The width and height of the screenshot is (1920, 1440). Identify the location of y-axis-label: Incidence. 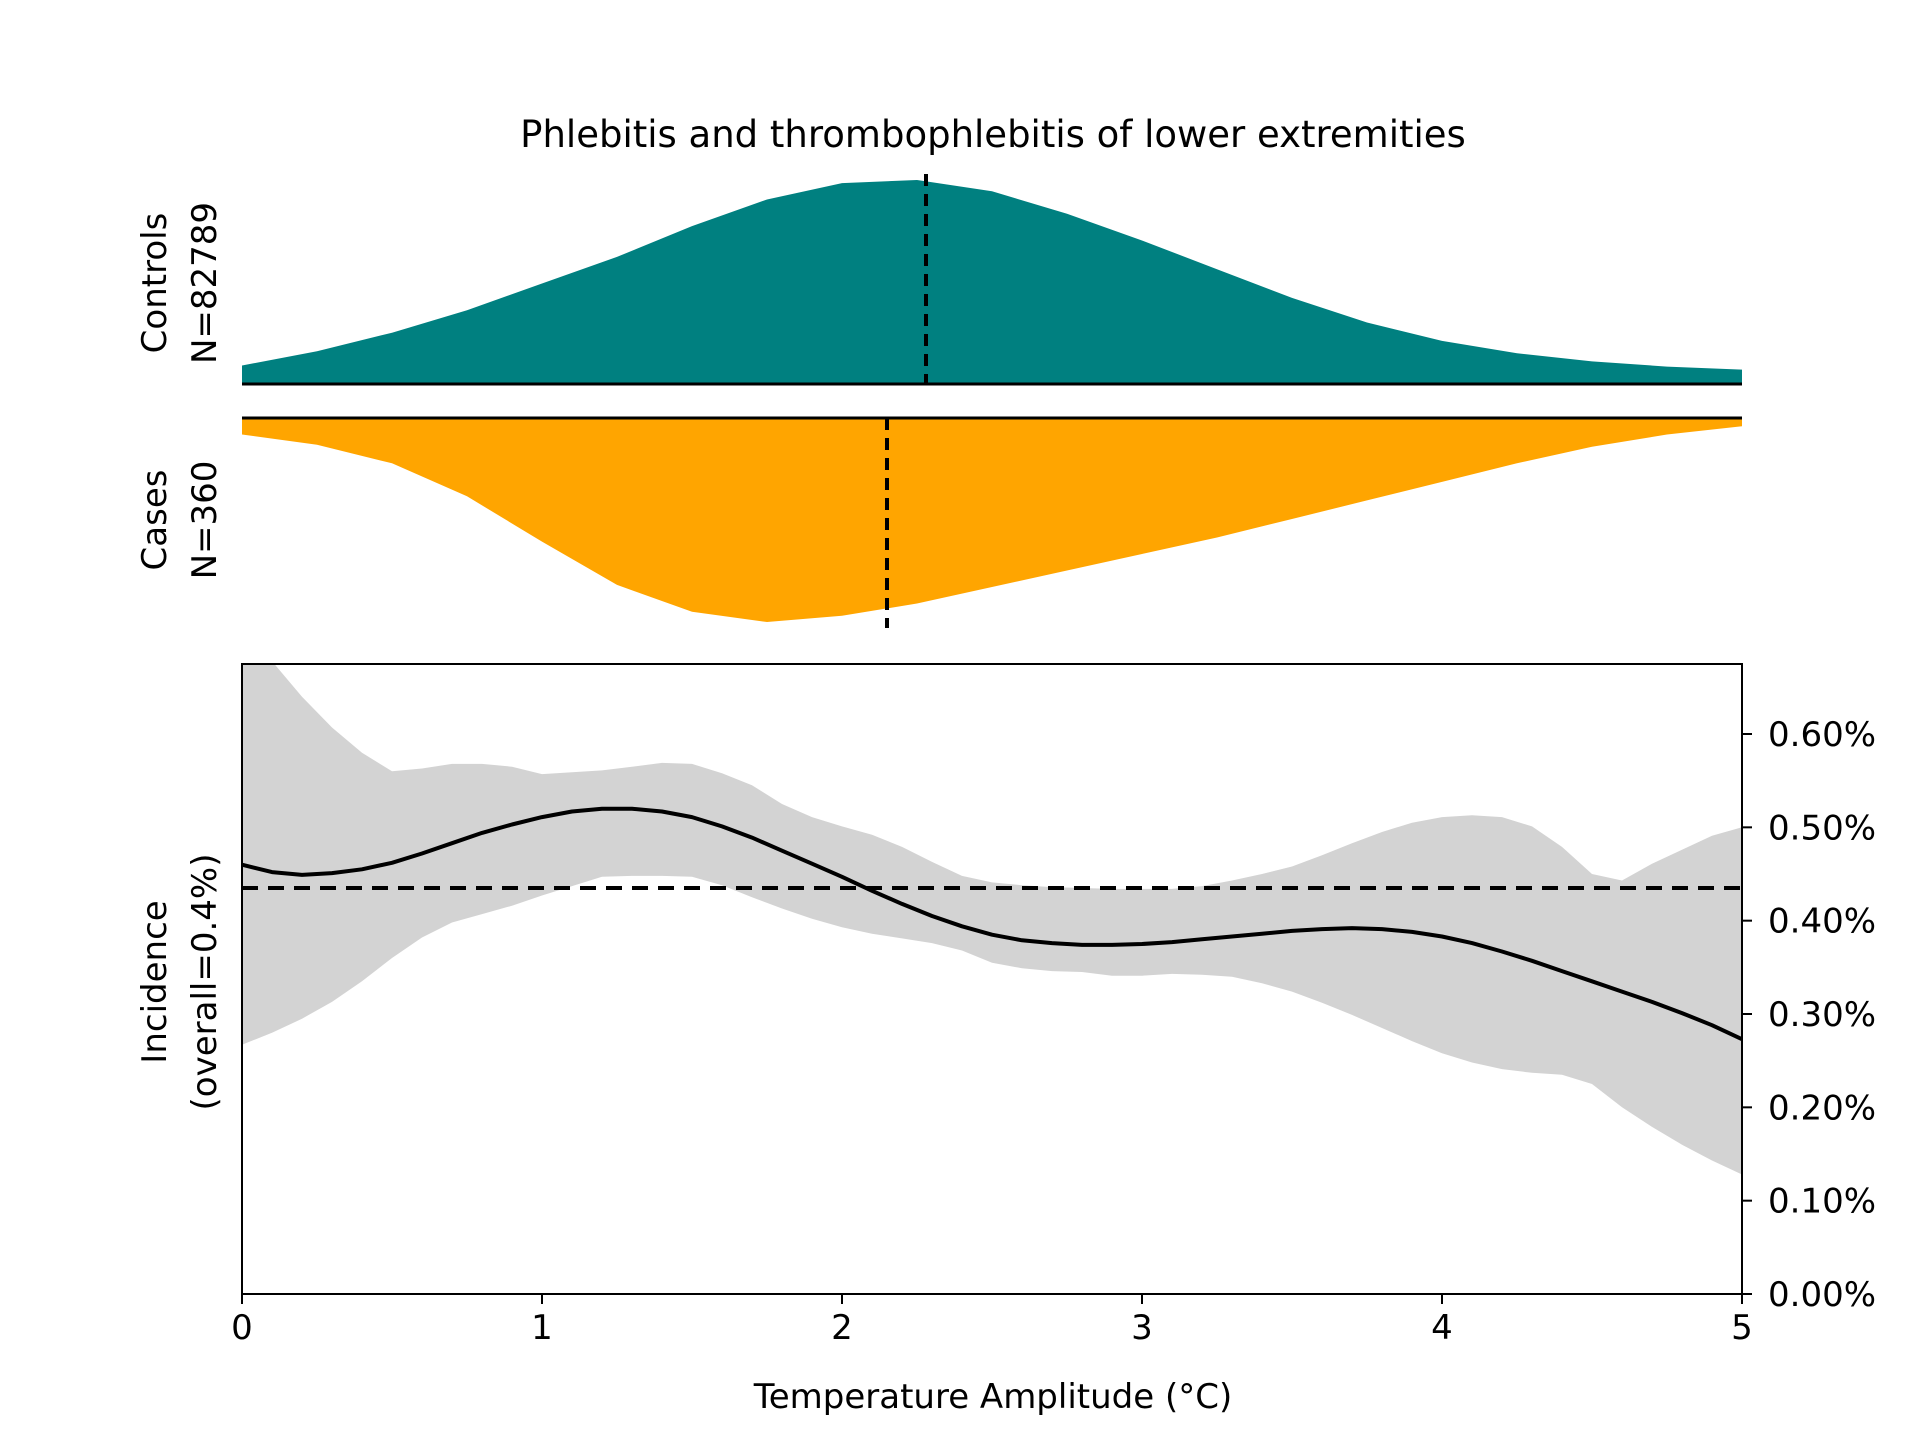
(155, 981).